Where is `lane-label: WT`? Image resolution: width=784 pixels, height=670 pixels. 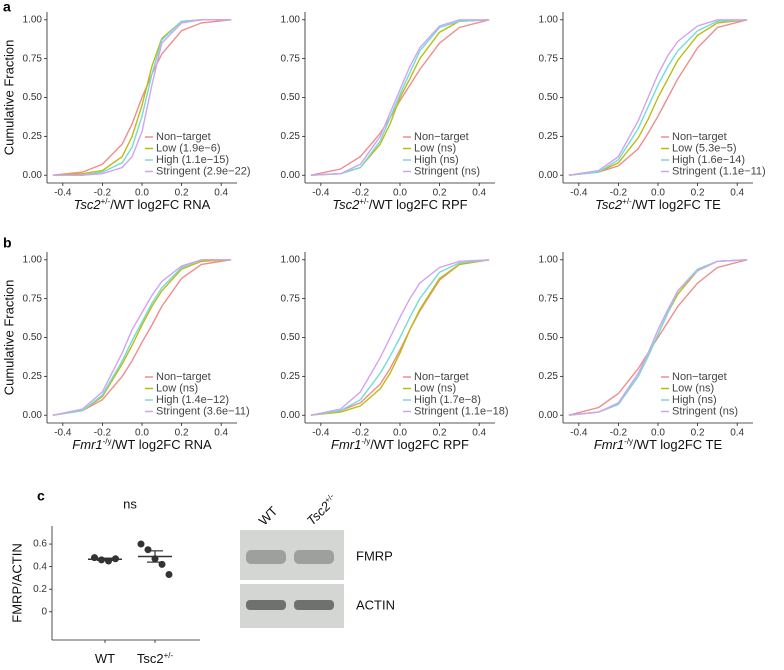 lane-label: WT is located at coordinates (268, 516).